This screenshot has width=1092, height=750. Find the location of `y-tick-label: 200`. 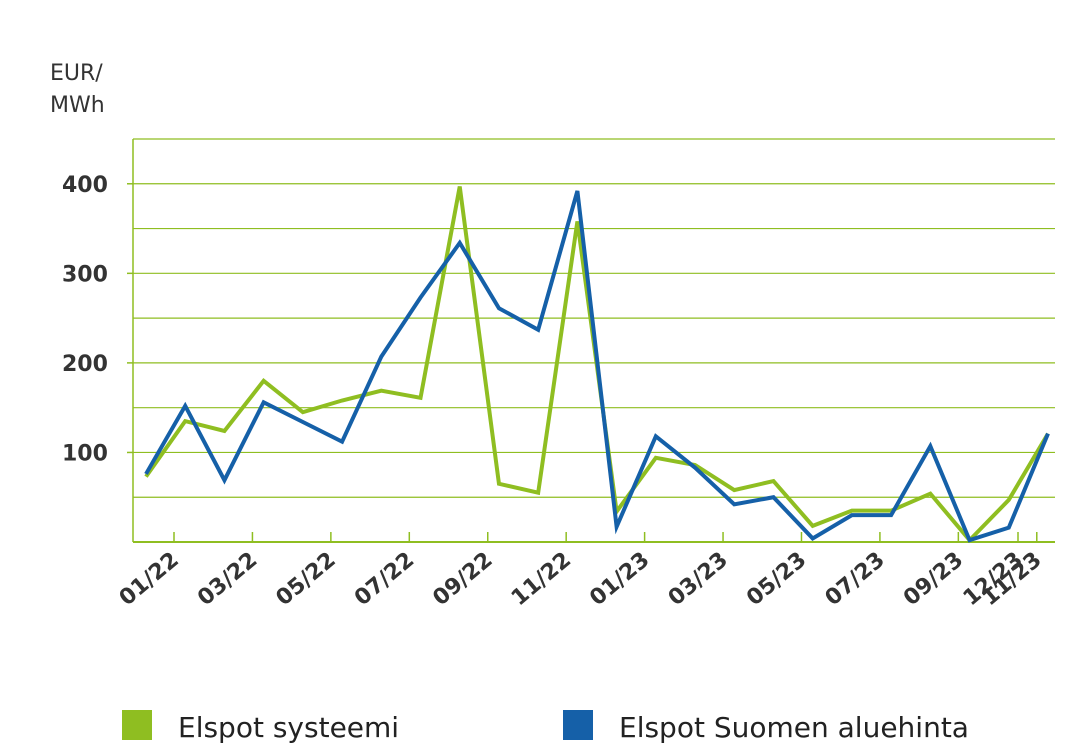

y-tick-label: 200 is located at coordinates (85, 364).